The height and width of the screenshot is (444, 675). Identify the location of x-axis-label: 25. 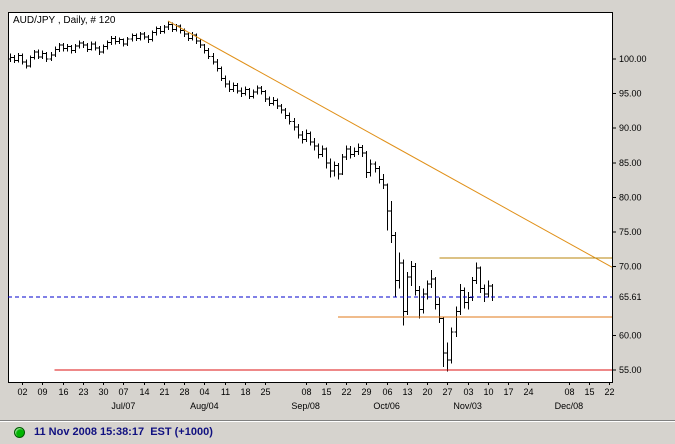
(265, 392).